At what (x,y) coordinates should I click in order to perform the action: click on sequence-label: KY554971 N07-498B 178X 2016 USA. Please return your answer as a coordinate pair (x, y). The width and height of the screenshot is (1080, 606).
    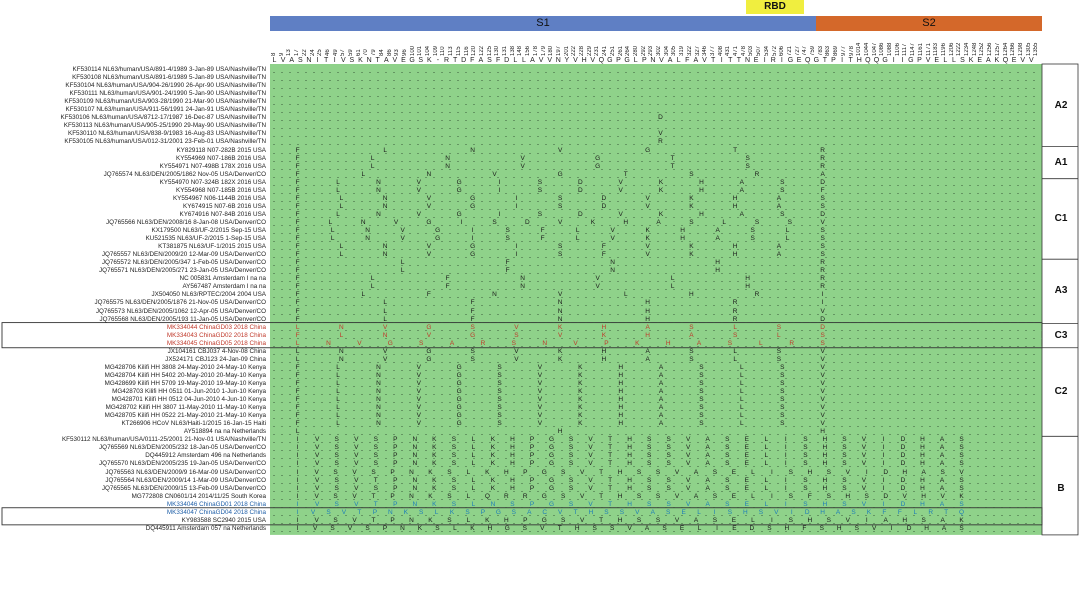
    Looking at the image, I should click on (212, 166).